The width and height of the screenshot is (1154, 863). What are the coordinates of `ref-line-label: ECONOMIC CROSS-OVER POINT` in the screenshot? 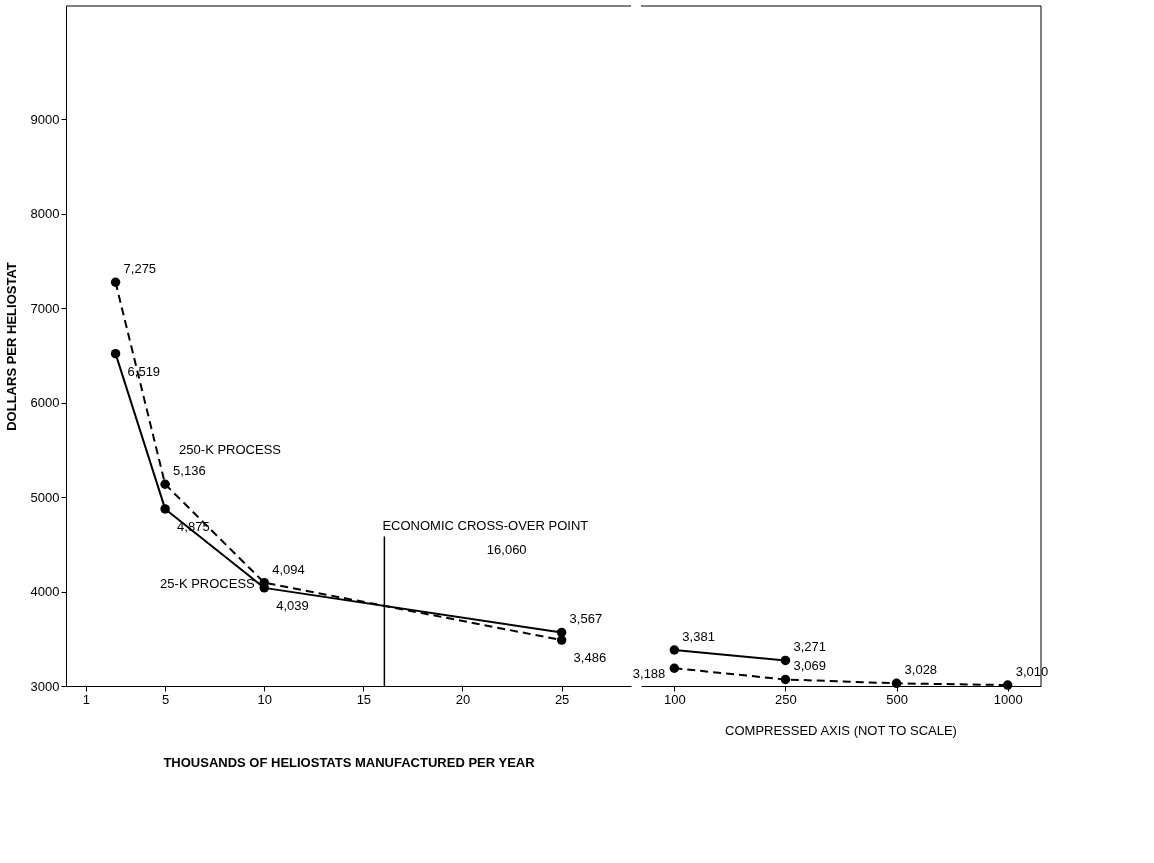 It's located at (485, 526).